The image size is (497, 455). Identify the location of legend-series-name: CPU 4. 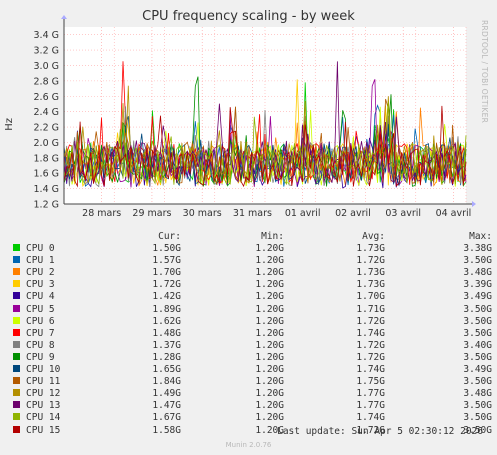
(40, 297).